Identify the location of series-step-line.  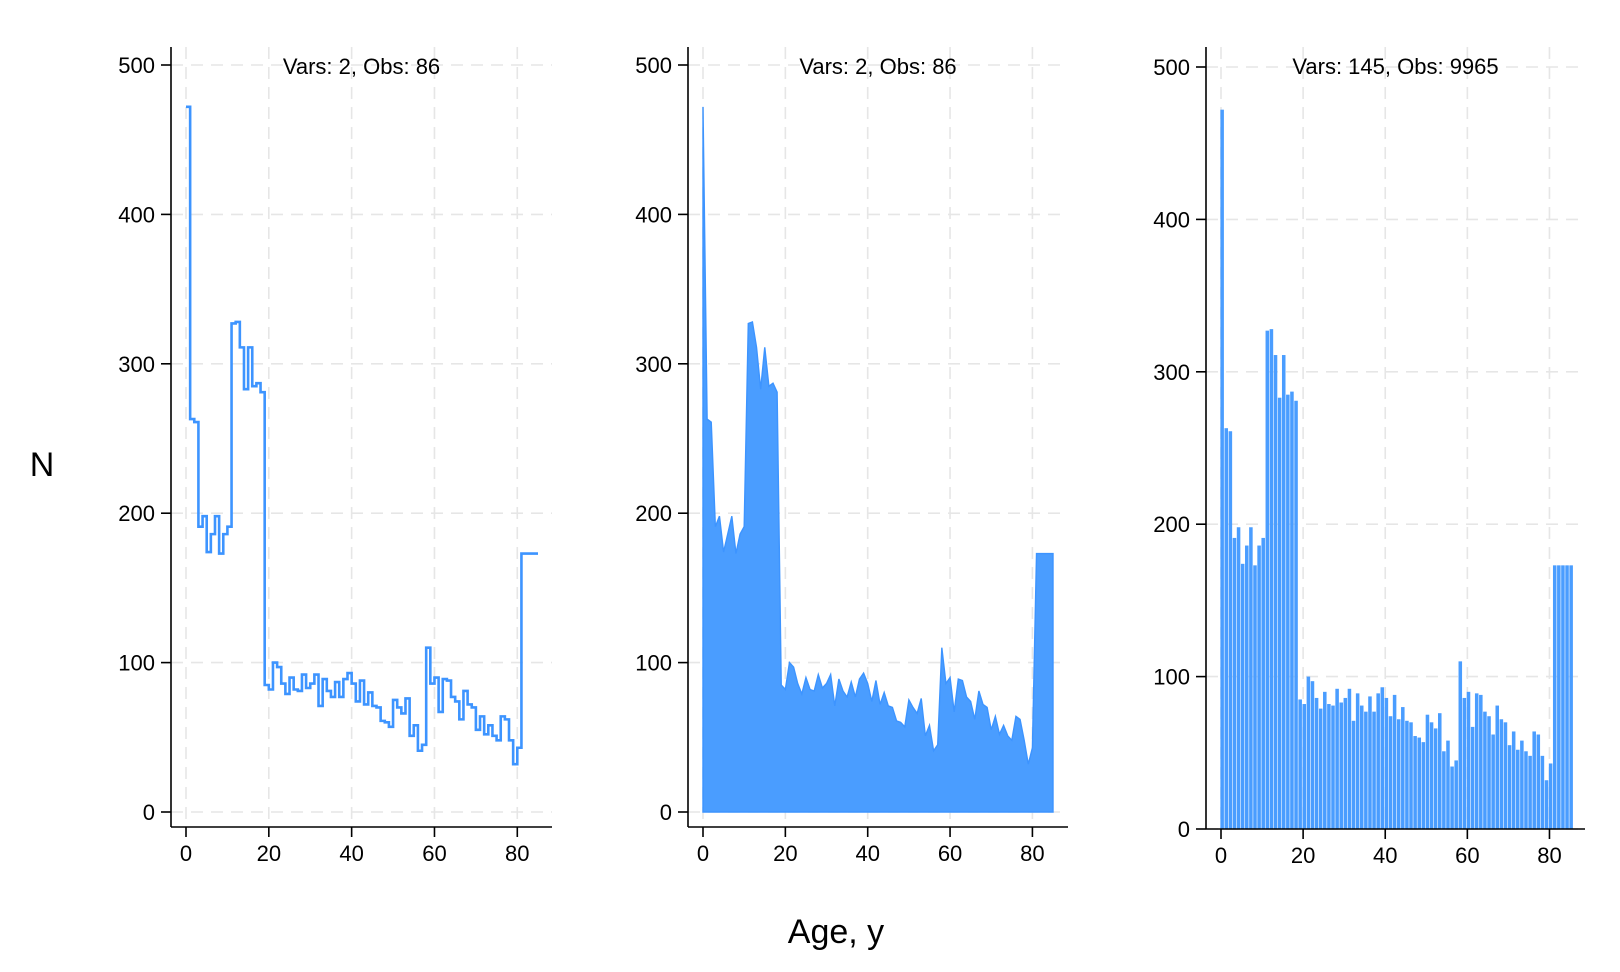
(362, 435).